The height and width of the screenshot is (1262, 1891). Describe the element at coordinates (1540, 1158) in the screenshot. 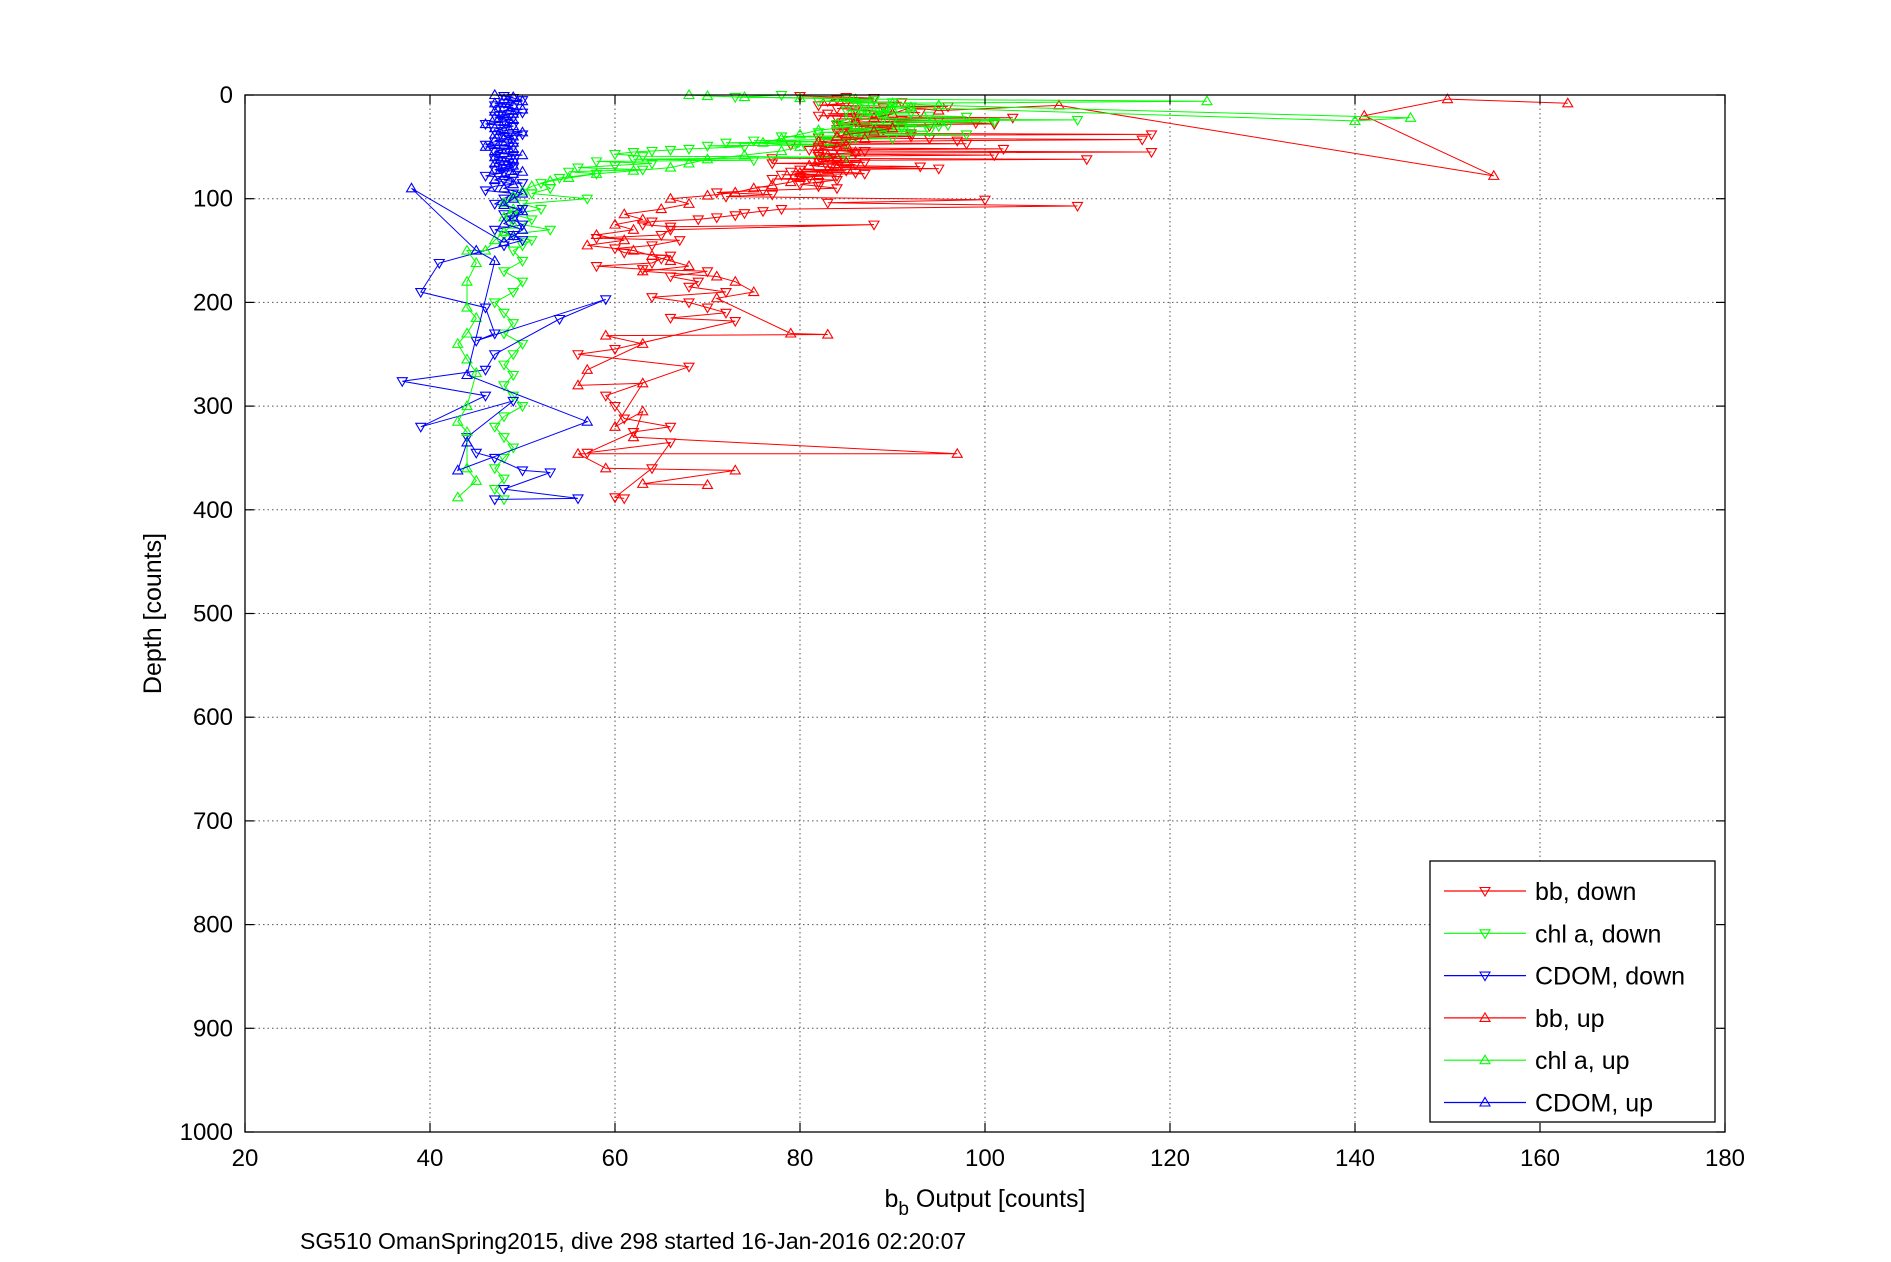

I see `x-tick-label: 160` at that location.